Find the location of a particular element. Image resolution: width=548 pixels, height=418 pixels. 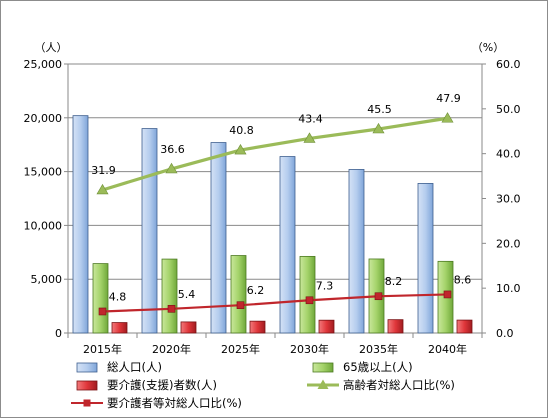

data-label-elderly-ratio: 45.5 is located at coordinates (379, 109).